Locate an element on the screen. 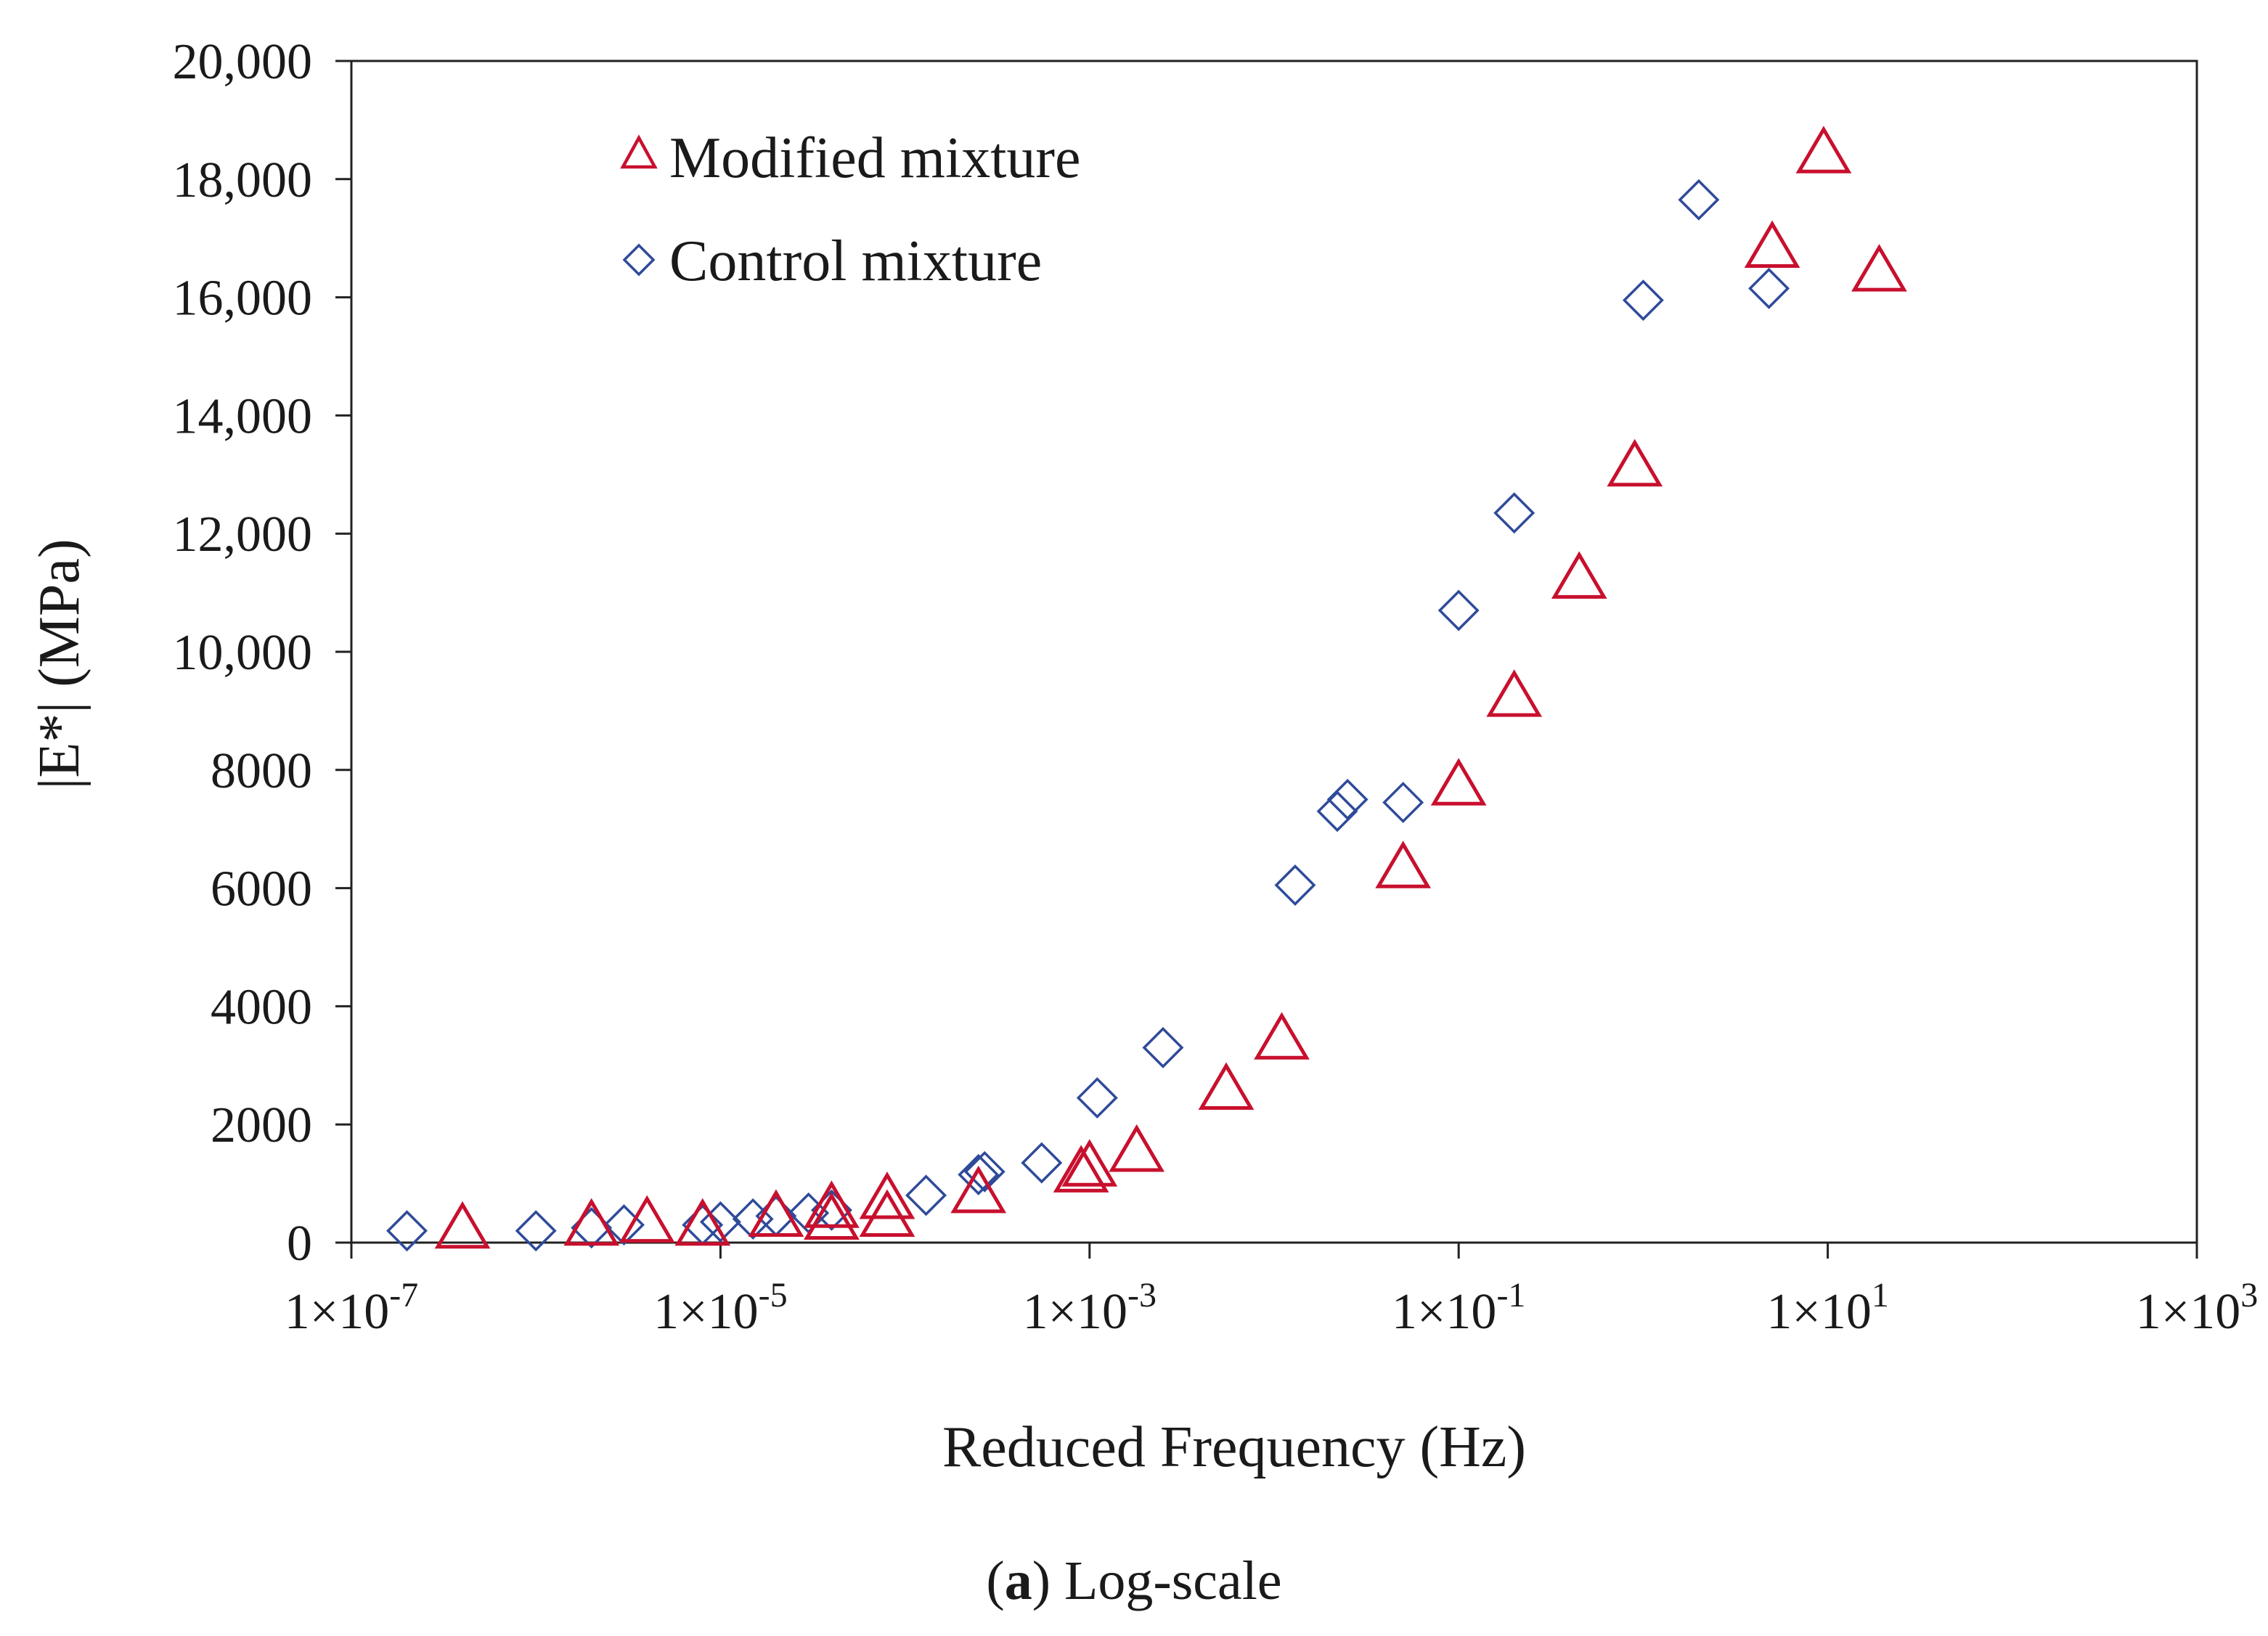 The image size is (2268, 1636). x-tick-label: 1×10⁻³ is located at coordinates (1090, 1308).